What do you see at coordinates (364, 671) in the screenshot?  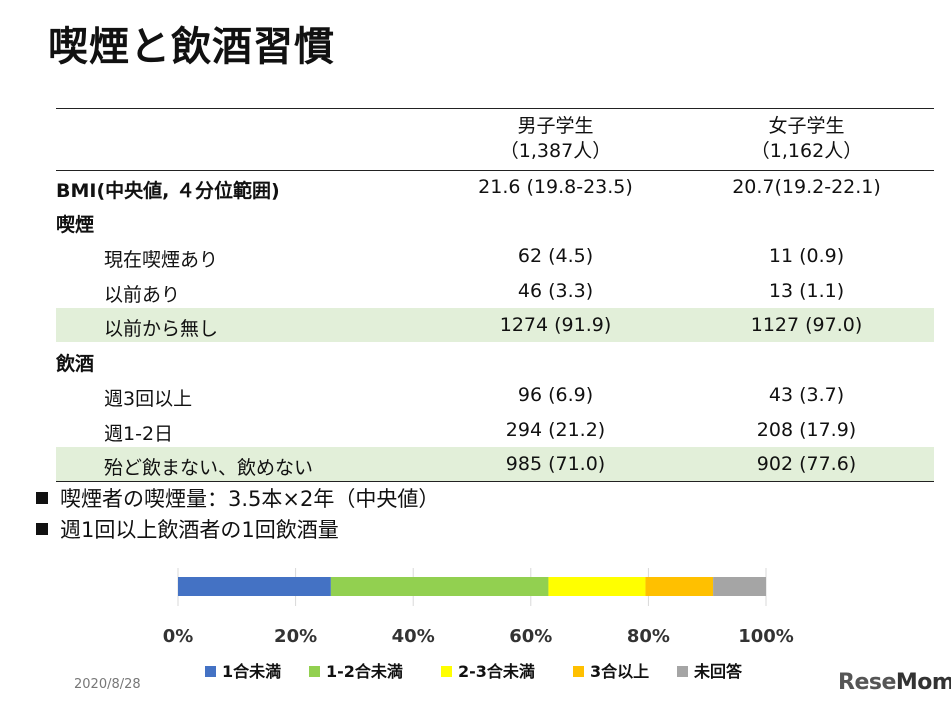 I see `legend-label: 1-2合未満` at bounding box center [364, 671].